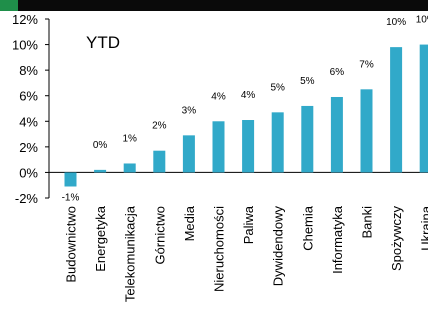 The height and width of the screenshot is (324, 428). I want to click on data-label: 3%, so click(189, 110).